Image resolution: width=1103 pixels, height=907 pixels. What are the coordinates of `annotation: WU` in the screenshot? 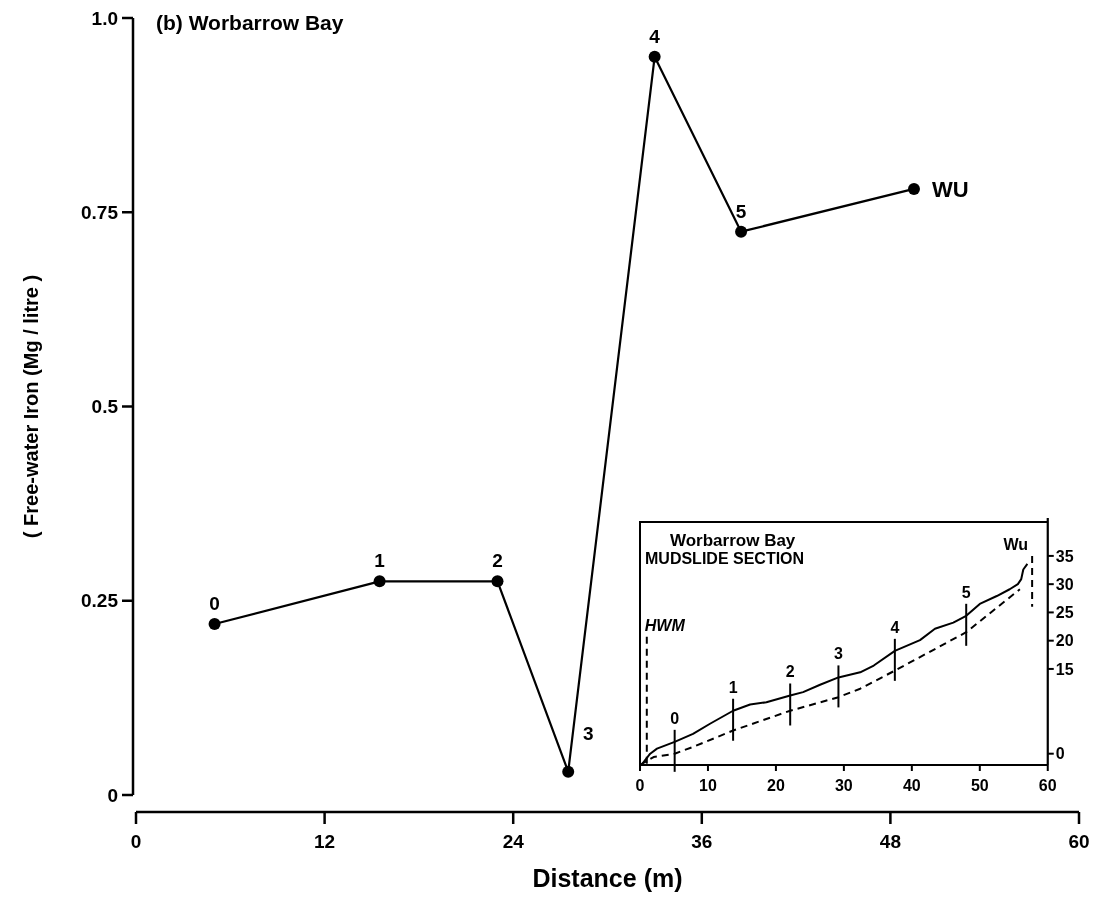 It's located at (950, 189).